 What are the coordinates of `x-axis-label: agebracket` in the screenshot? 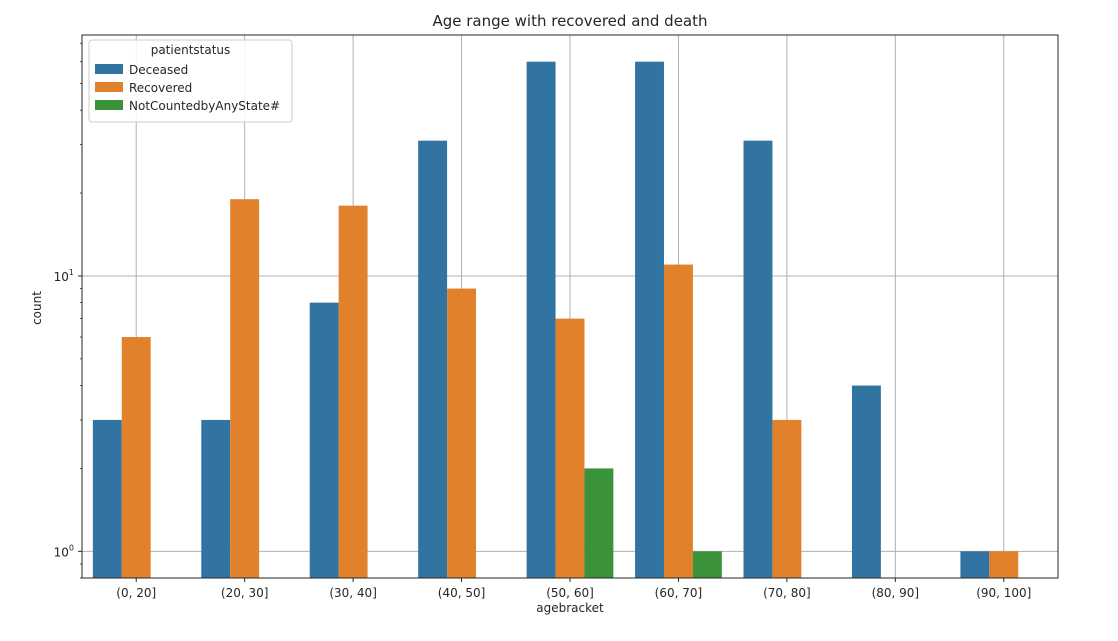 It's located at (570, 608).